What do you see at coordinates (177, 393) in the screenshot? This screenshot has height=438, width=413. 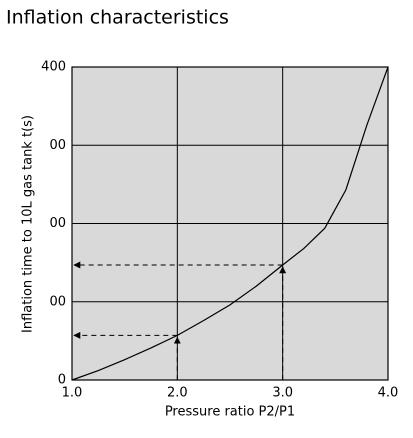 I see `x-tick-label: 2.0` at bounding box center [177, 393].